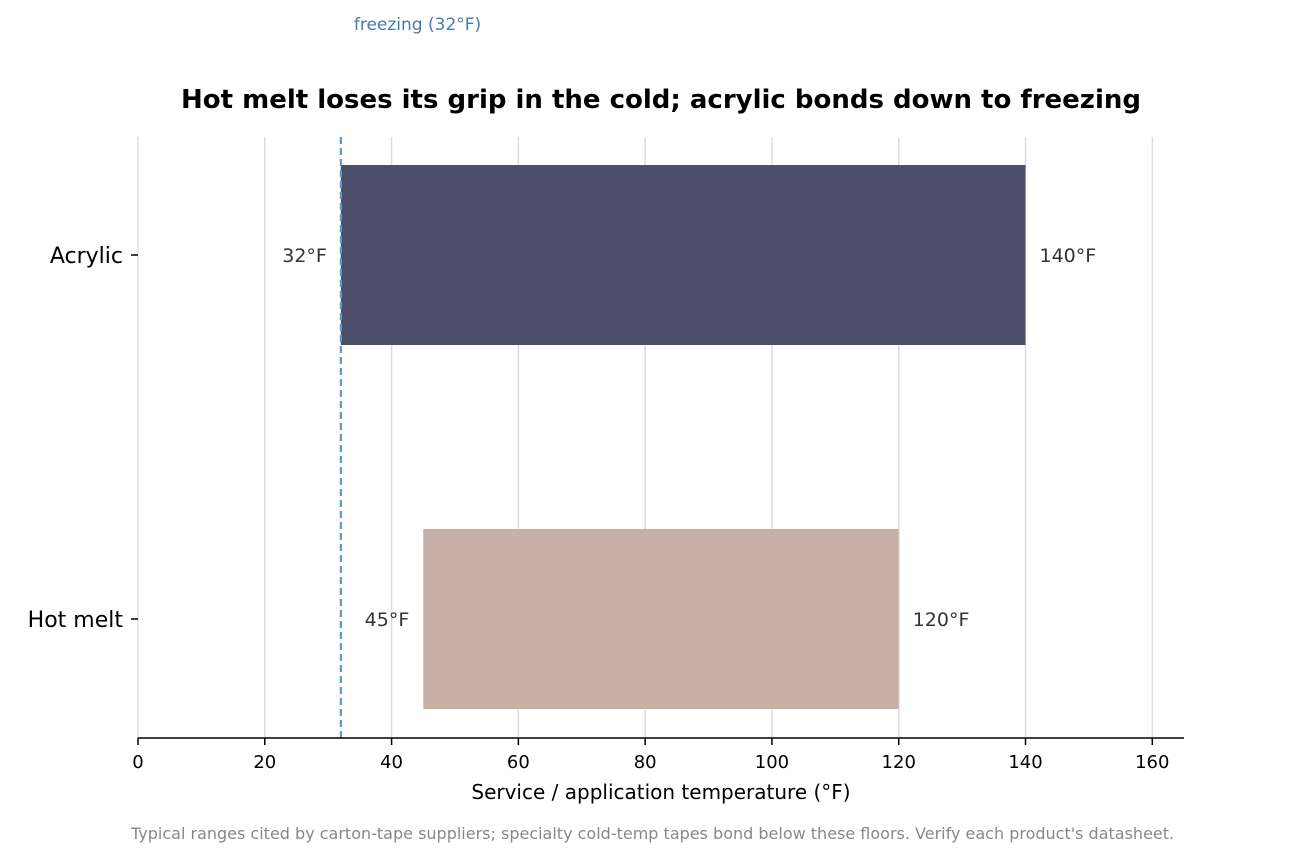 The height and width of the screenshot is (858, 1305). I want to click on x-tick-label: 40, so click(391, 762).